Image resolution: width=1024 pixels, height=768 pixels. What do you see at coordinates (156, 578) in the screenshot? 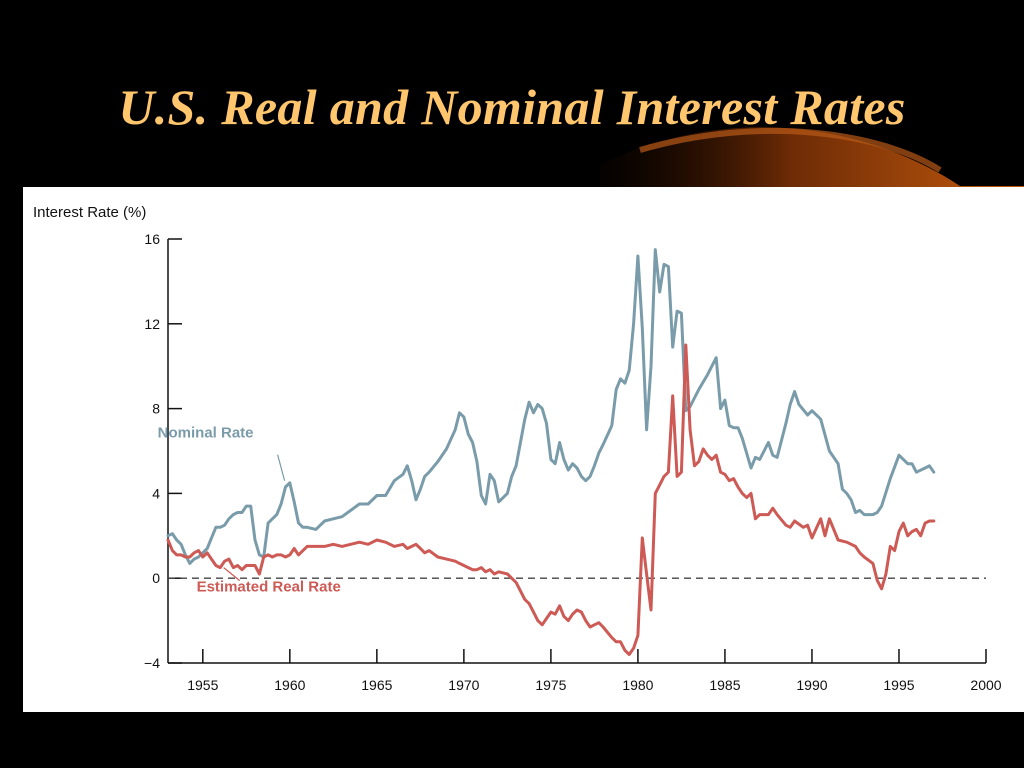
I see `y-tick-label: 0` at bounding box center [156, 578].